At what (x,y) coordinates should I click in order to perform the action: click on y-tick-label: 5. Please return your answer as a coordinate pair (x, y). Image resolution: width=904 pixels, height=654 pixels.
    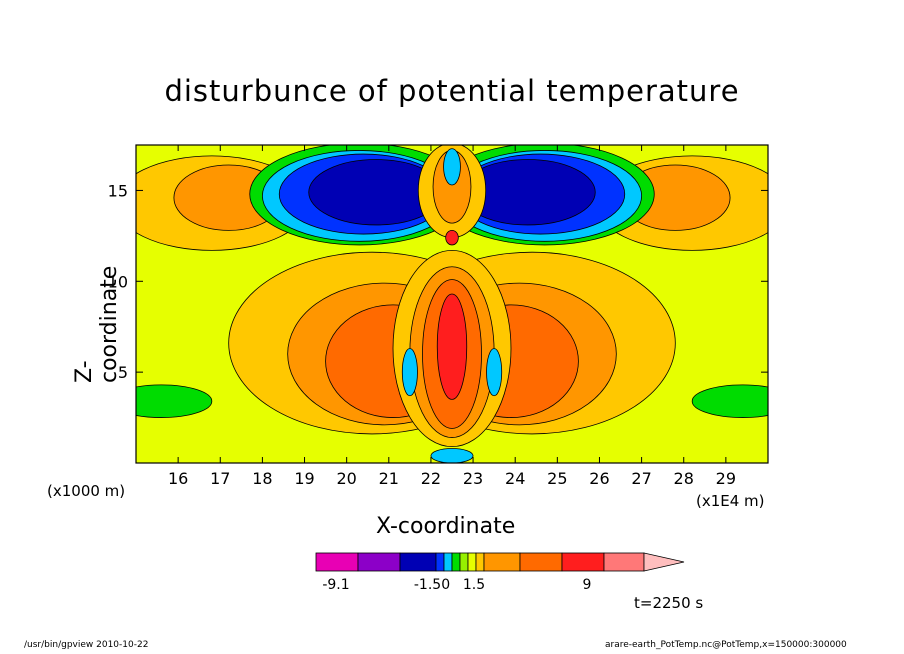
    Looking at the image, I should click on (123, 372).